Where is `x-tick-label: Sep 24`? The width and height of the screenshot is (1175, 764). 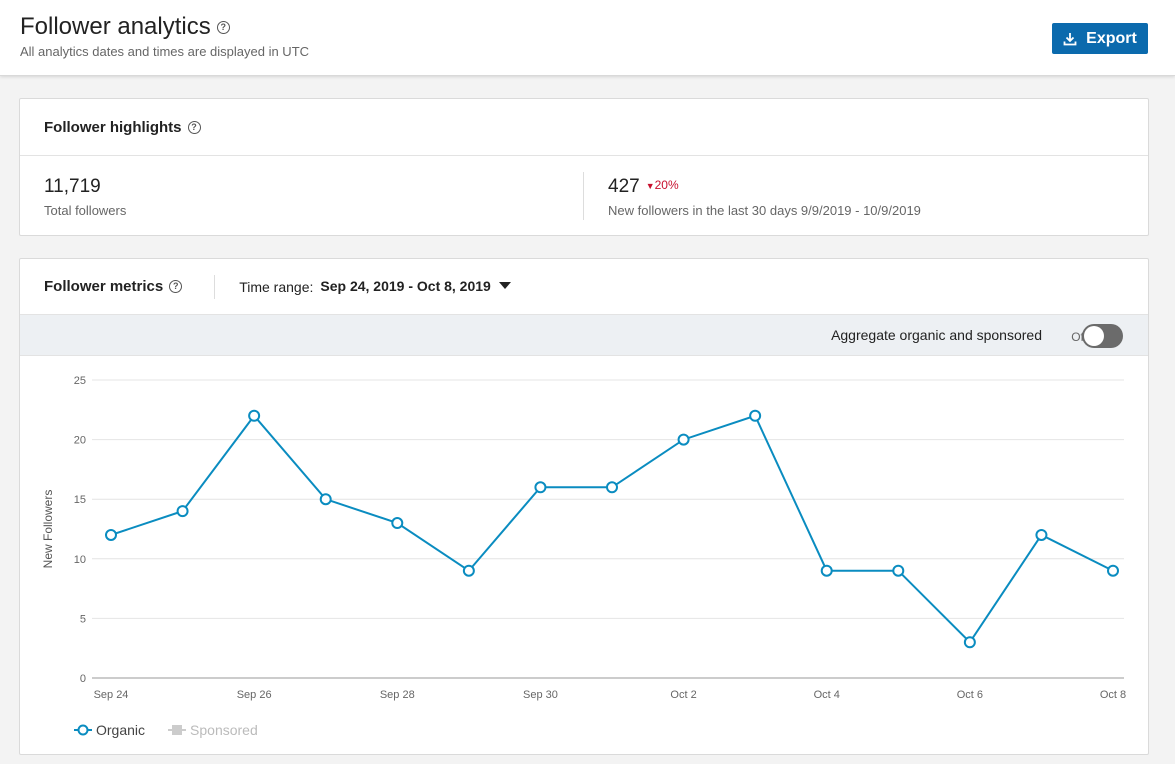 x-tick-label: Sep 24 is located at coordinates (111, 695).